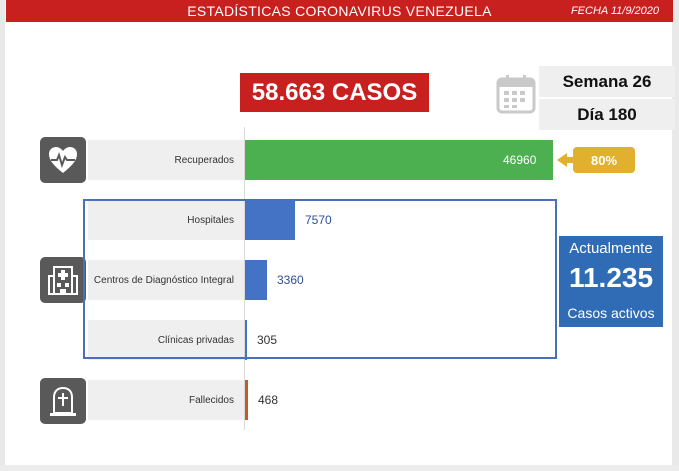 The width and height of the screenshot is (679, 471). I want to click on frame-right, so click(675, 235).